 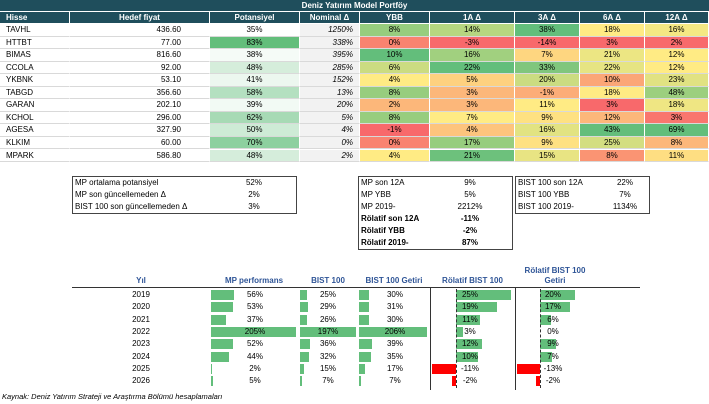 I want to click on column-header: BIST 100, so click(x=328, y=280).